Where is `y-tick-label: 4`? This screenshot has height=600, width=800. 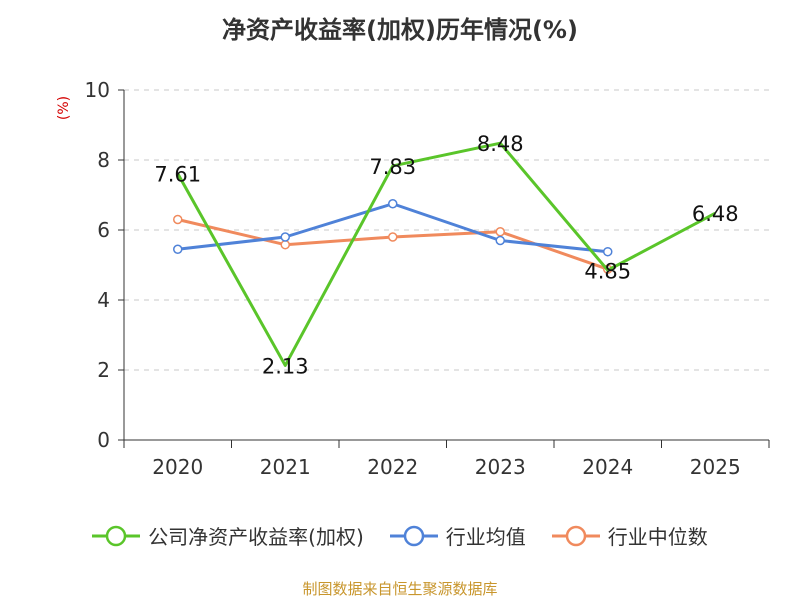 y-tick-label: 4 is located at coordinates (103, 300).